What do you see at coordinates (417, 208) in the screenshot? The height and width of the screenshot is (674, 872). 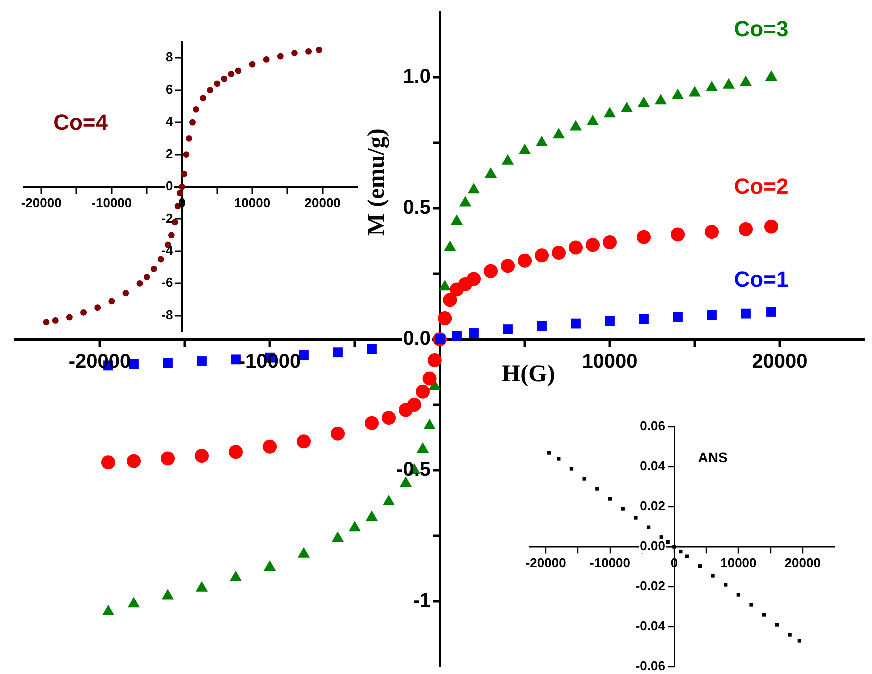 I see `y-tick-label: 0.5` at bounding box center [417, 208].